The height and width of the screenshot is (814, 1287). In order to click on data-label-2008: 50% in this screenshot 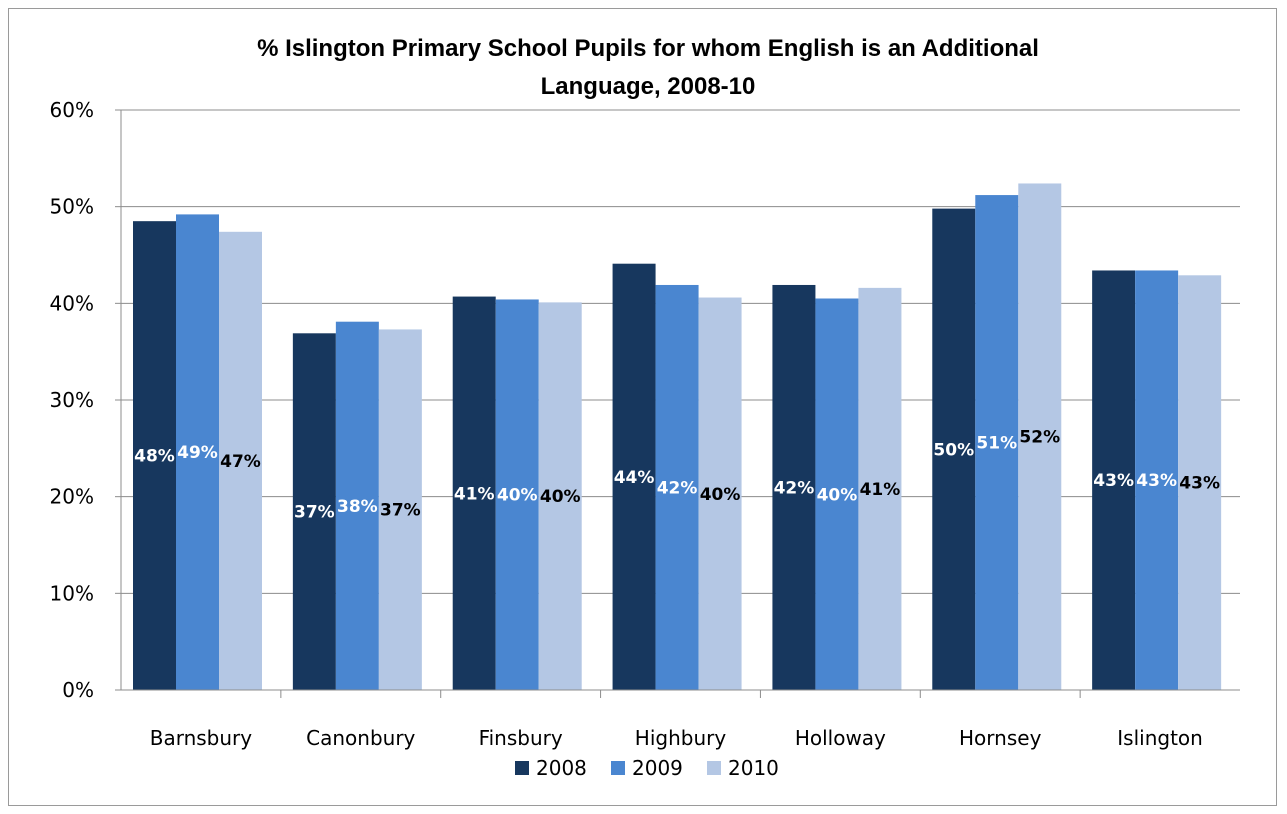, I will do `click(953, 450)`.